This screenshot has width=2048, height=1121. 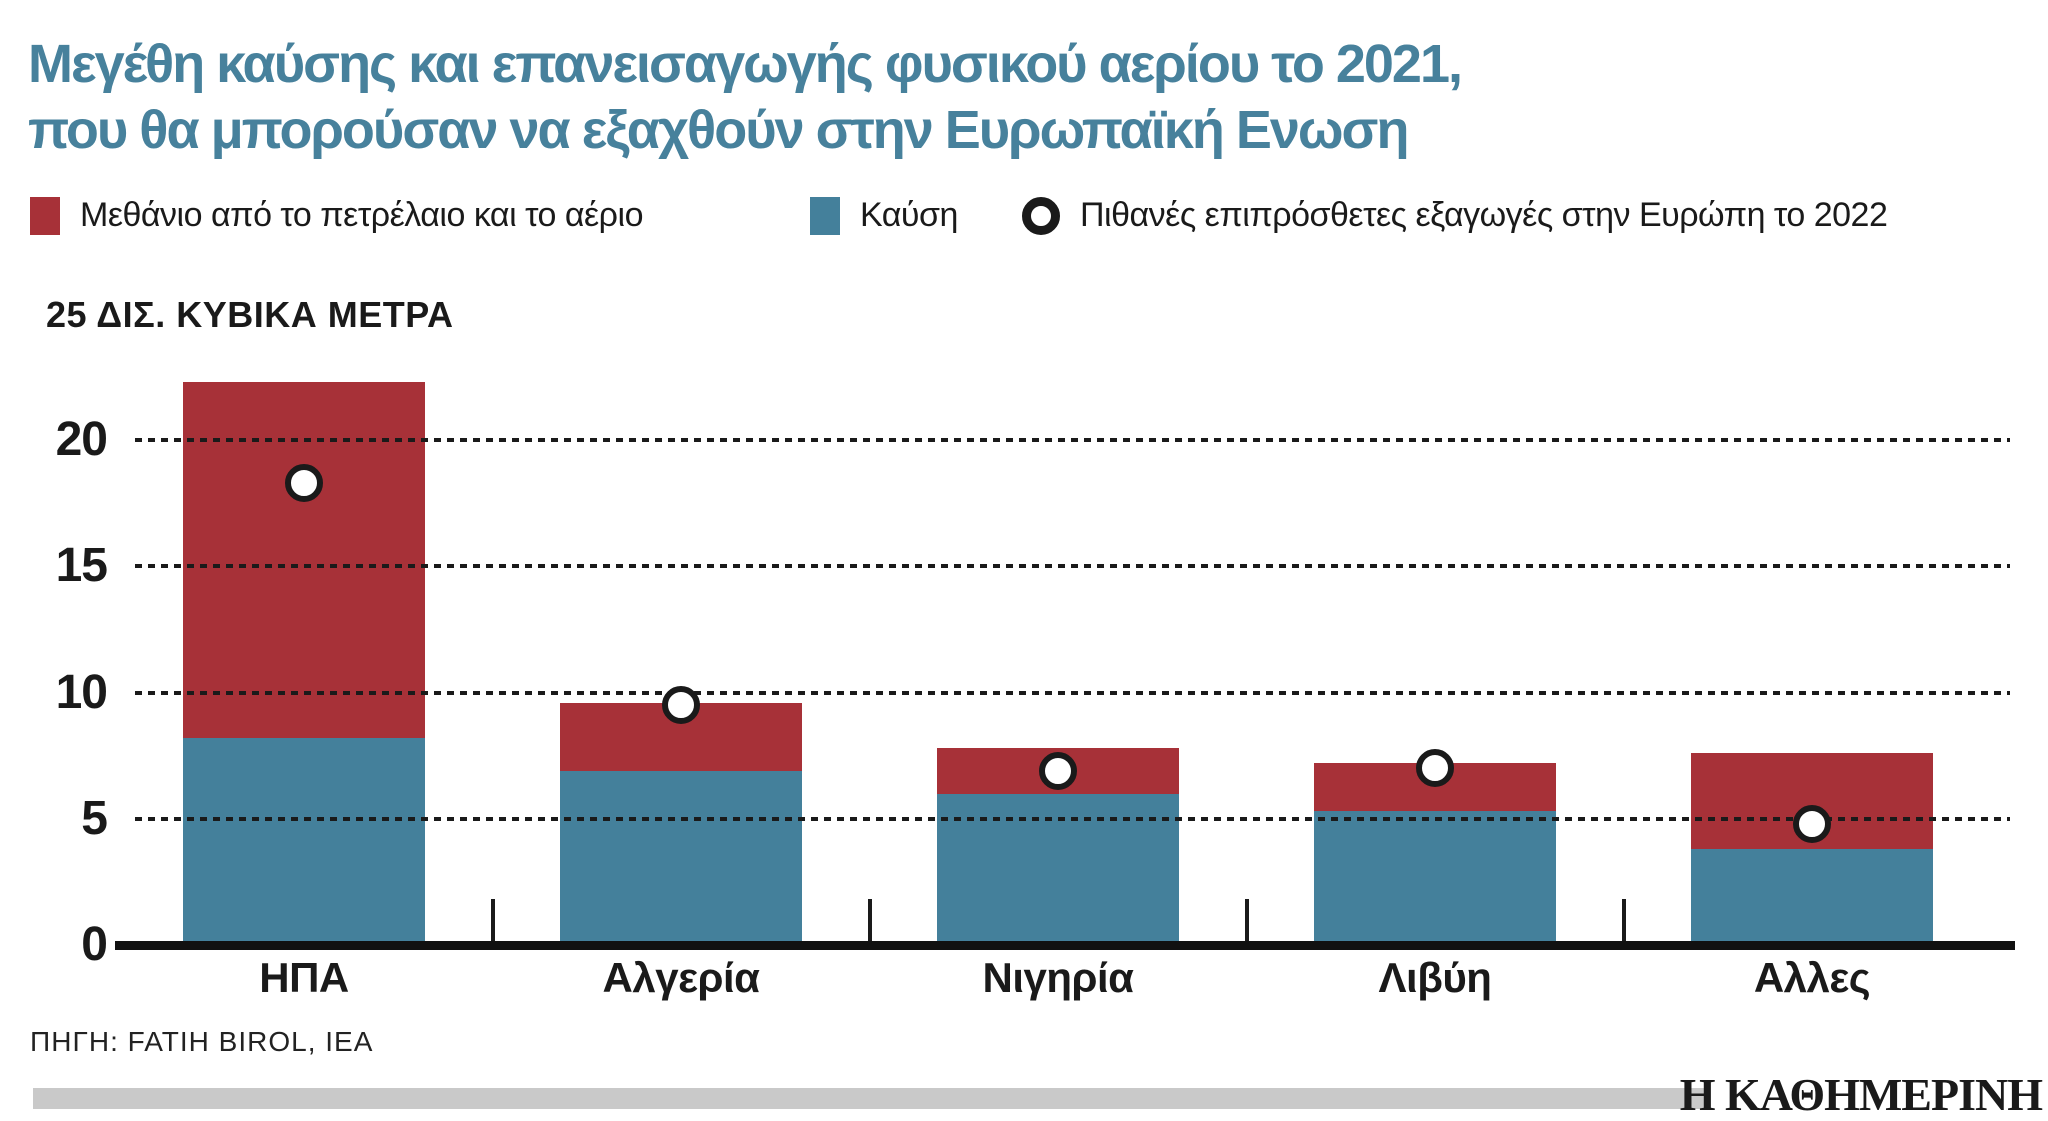 I want to click on legend-label-flaring: Καύση, so click(x=909, y=215).